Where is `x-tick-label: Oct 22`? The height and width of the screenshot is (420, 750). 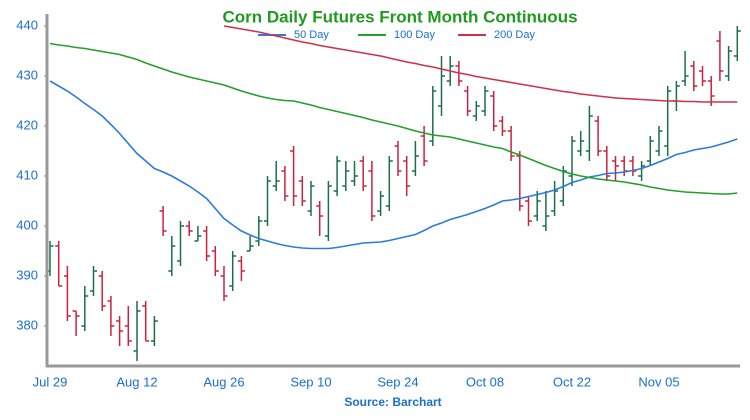 x-tick-label: Oct 22 is located at coordinates (572, 381).